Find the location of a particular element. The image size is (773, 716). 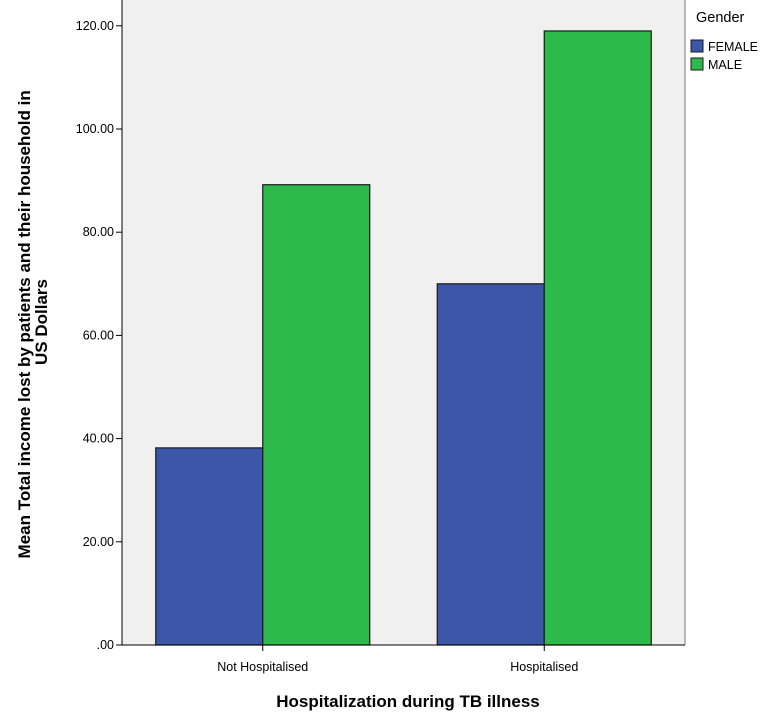

y-tick-label: 60.00 is located at coordinates (98, 335).